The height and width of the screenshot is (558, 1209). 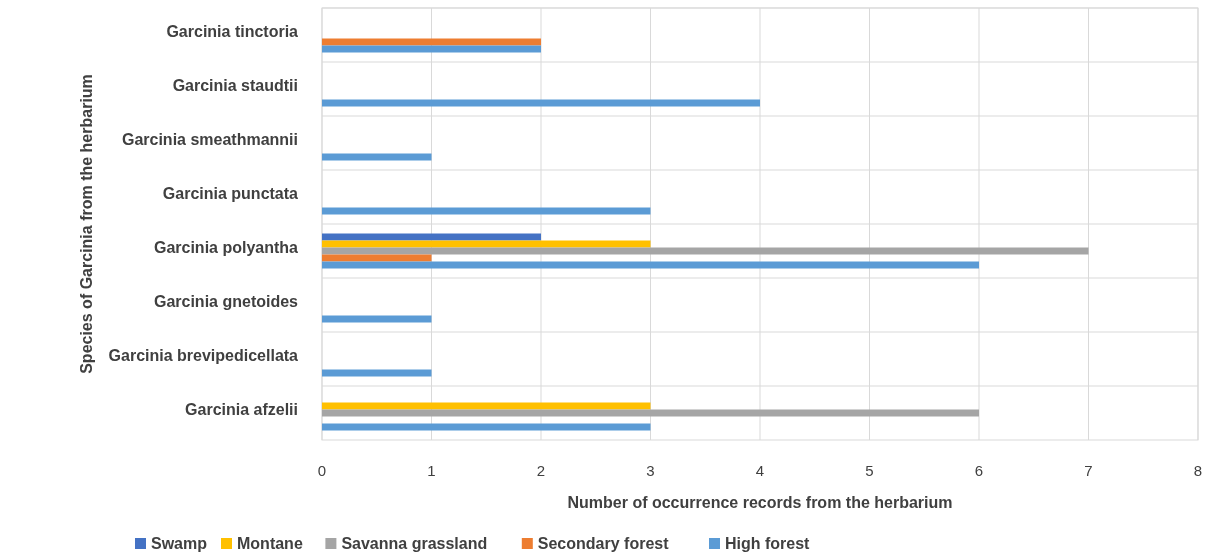 I want to click on legend-label: Swamp, so click(x=179, y=543).